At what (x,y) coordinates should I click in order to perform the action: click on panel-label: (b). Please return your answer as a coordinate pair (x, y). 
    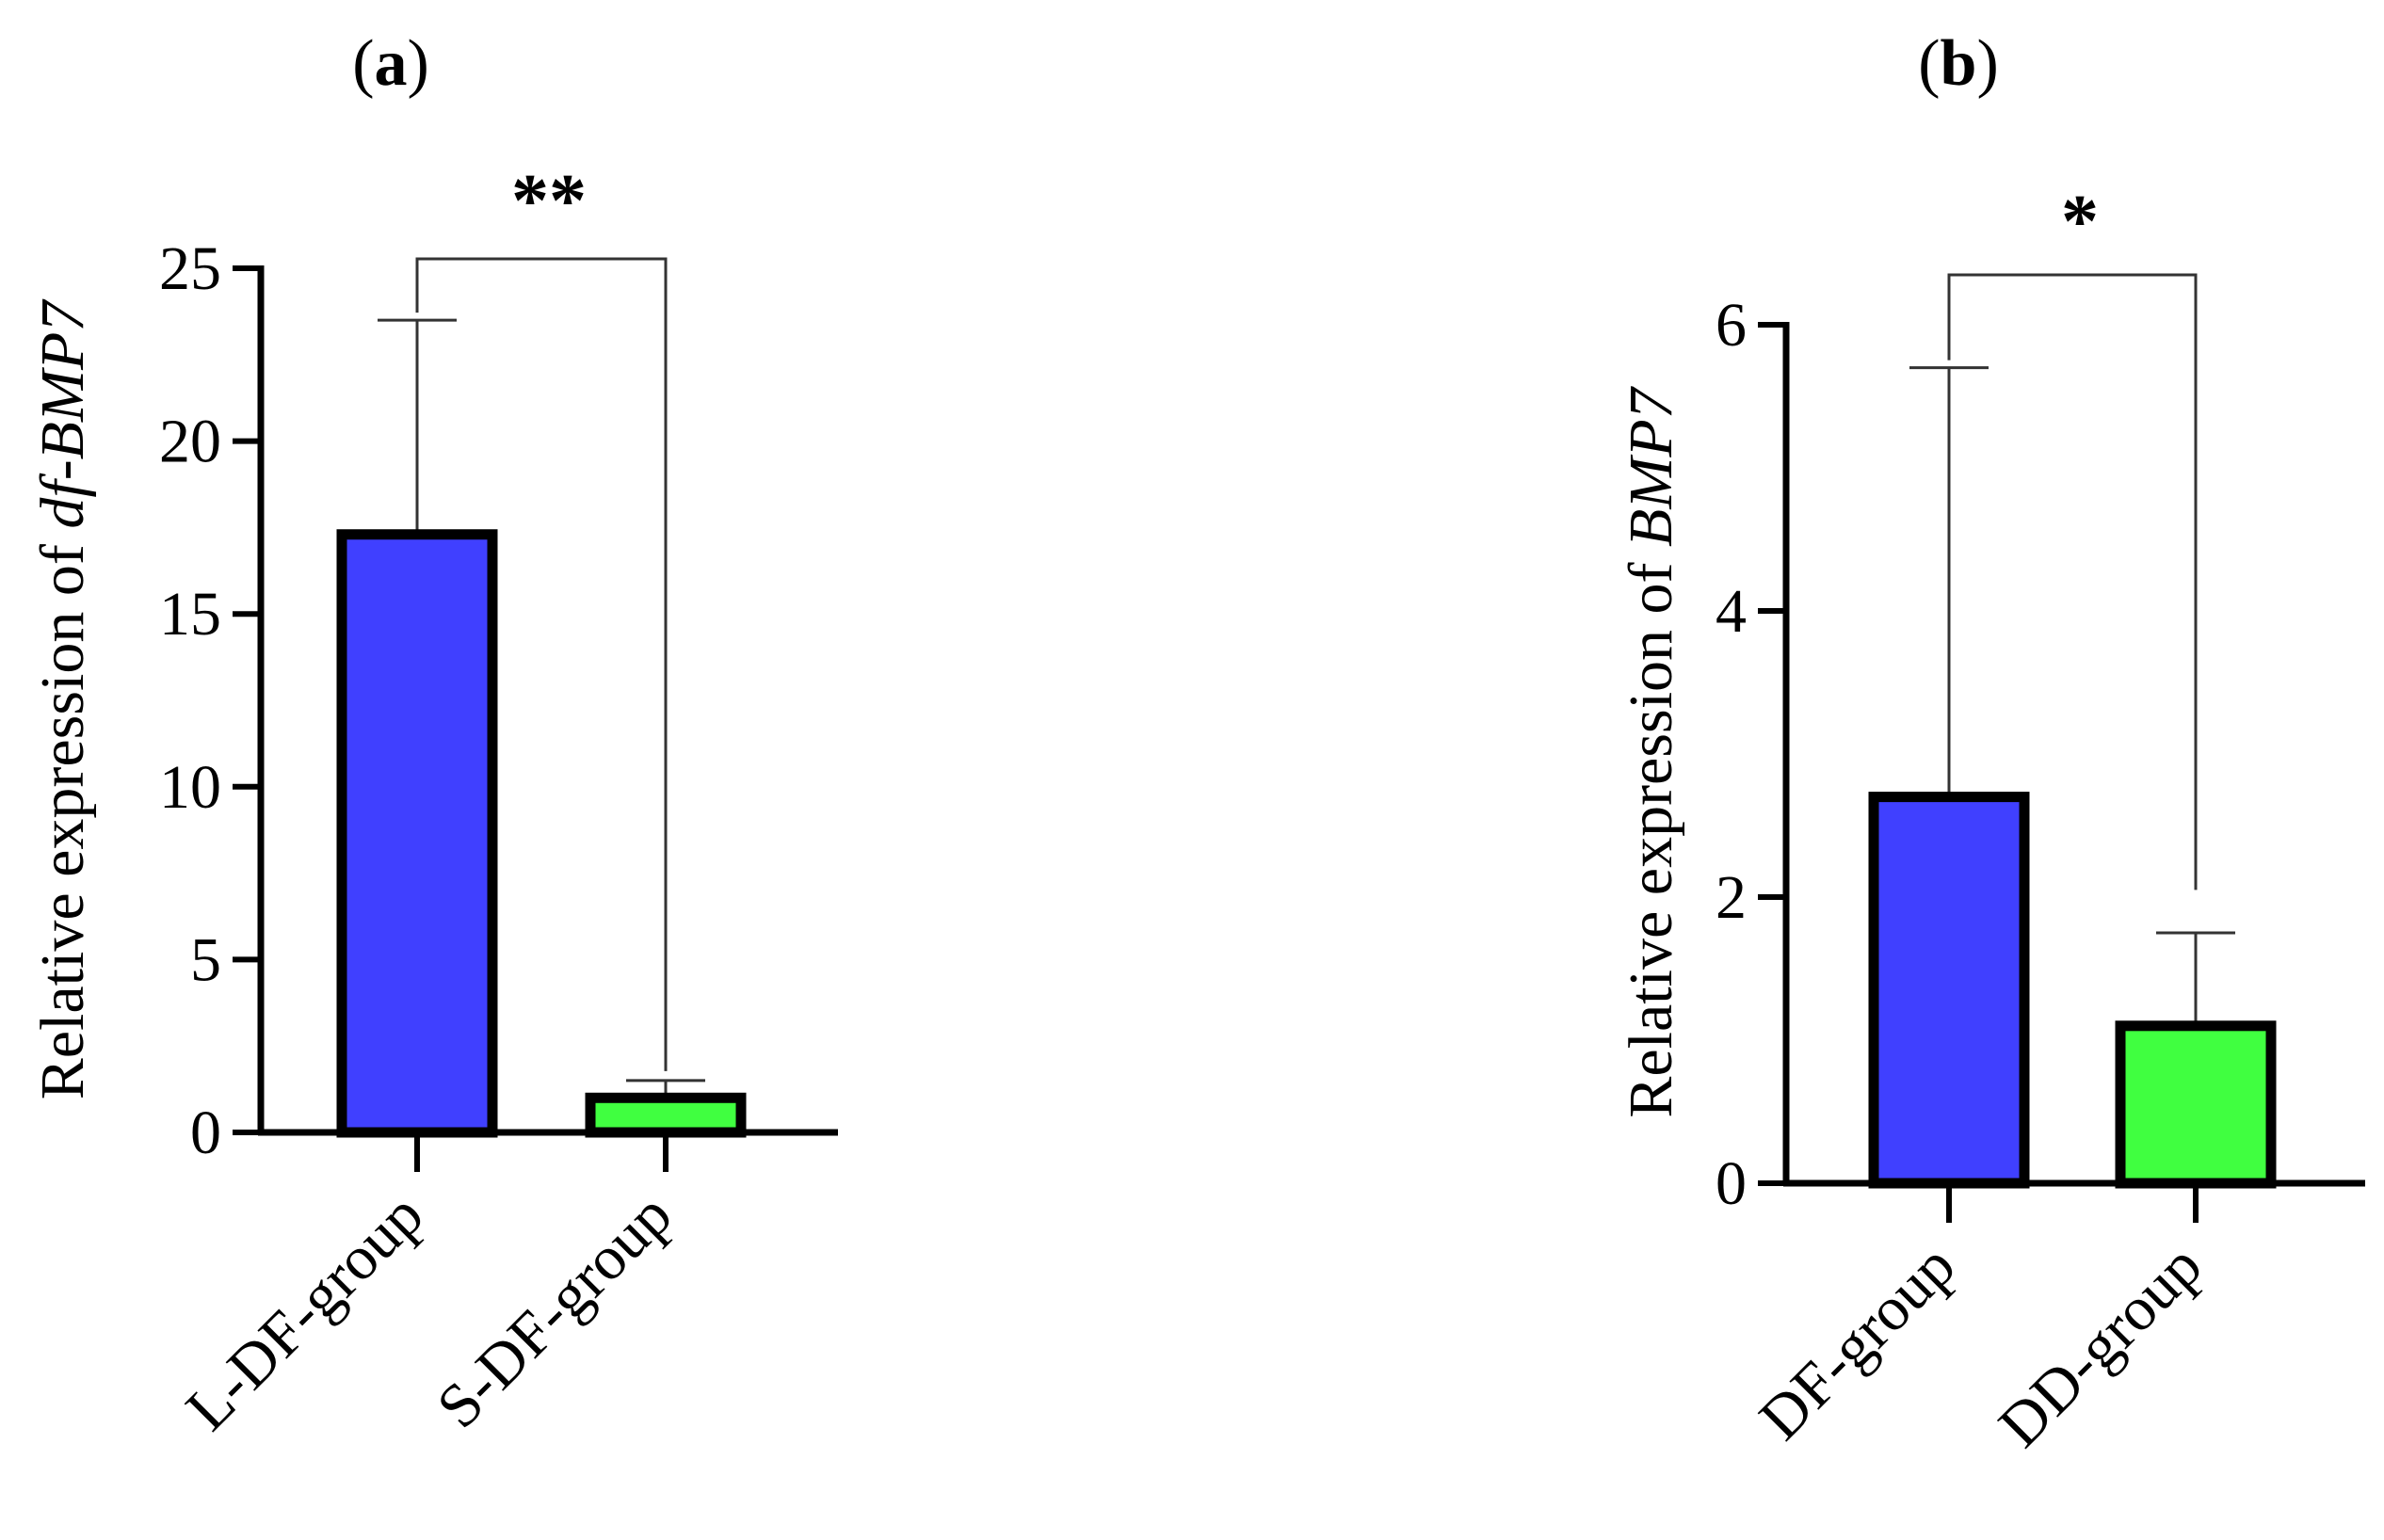
    Looking at the image, I should click on (1959, 63).